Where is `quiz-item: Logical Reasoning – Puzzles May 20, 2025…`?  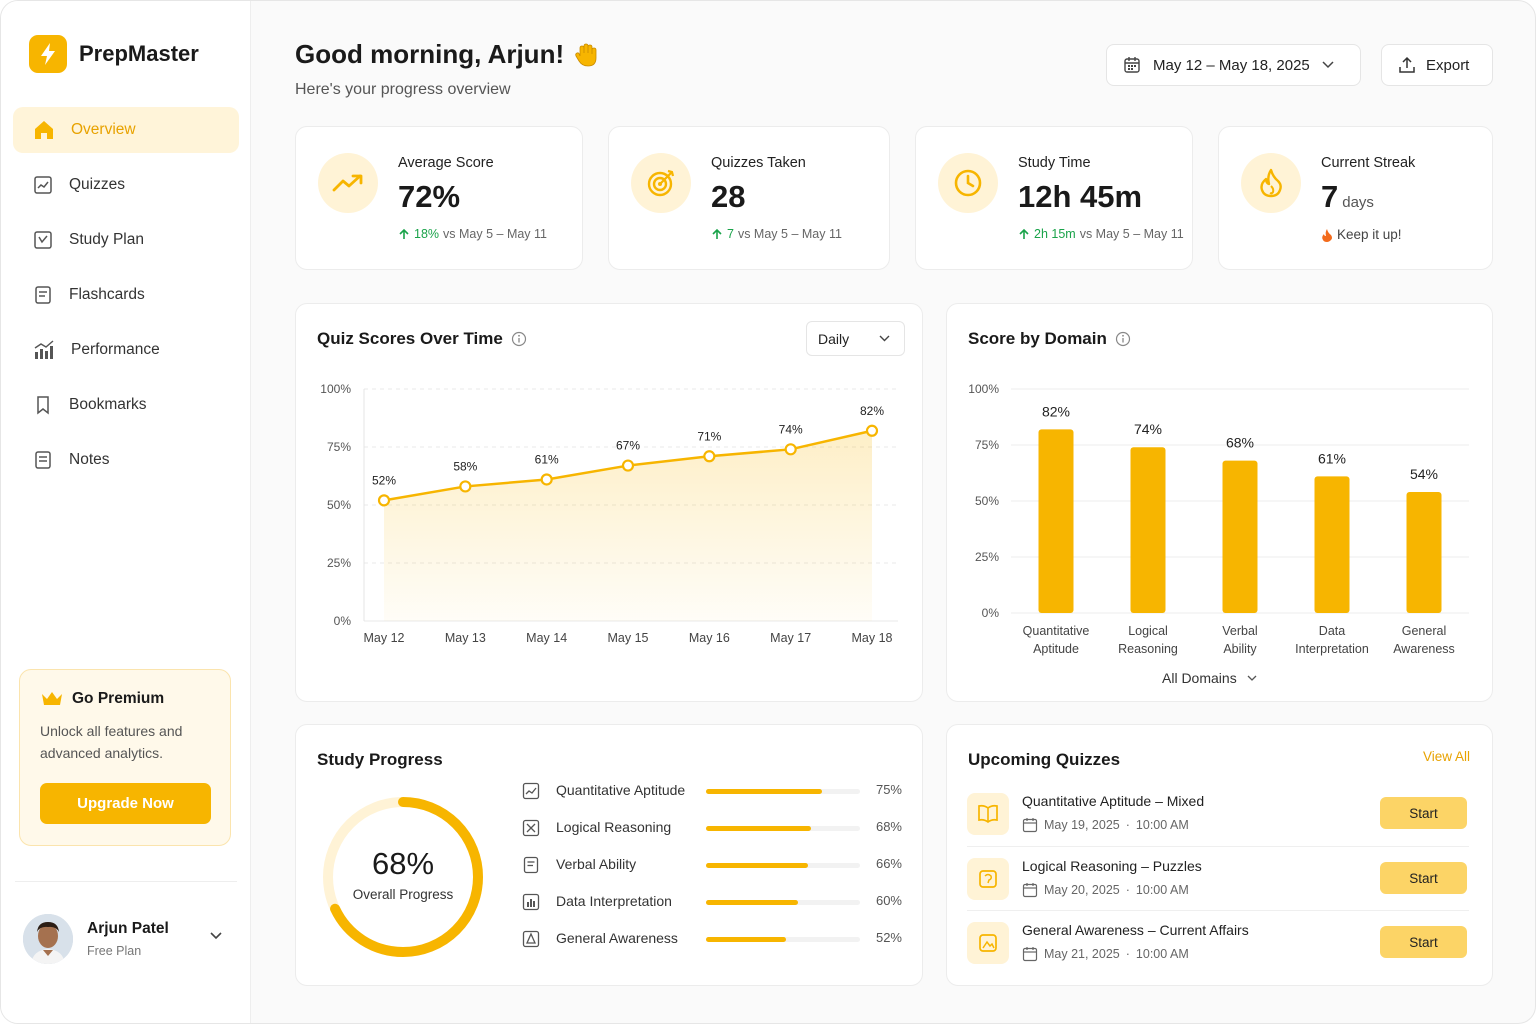
quiz-item: Logical Reasoning – Puzzles May 20, 2025… is located at coordinates (1218, 888).